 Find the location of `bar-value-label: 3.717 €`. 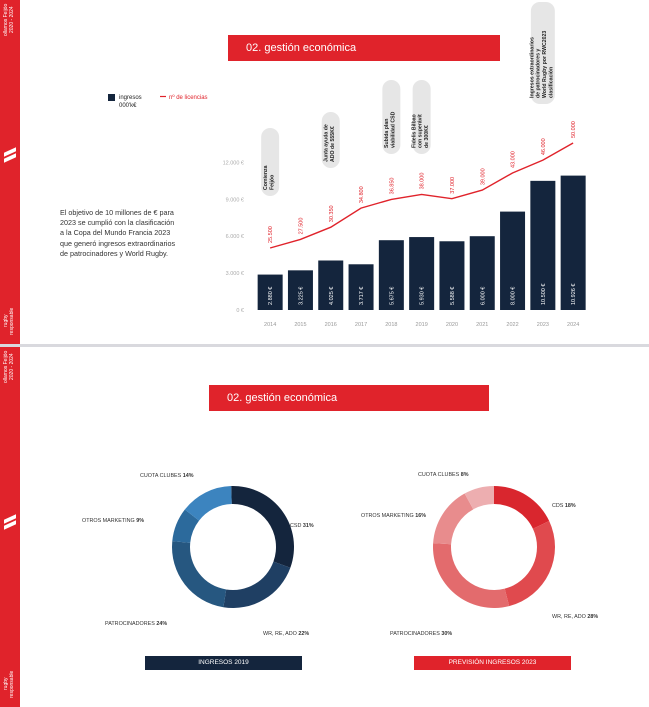

bar-value-label: 3.717 € is located at coordinates (362, 296).